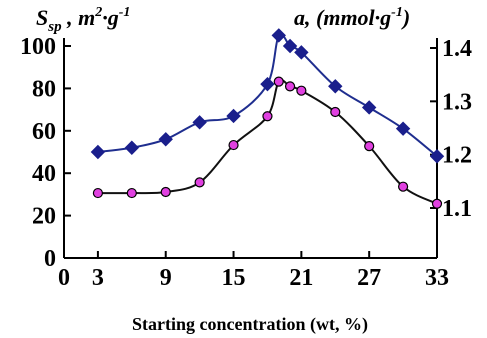 This screenshot has height=338, width=487. Describe the element at coordinates (98, 278) in the screenshot. I see `x-tick-label: 3` at that location.